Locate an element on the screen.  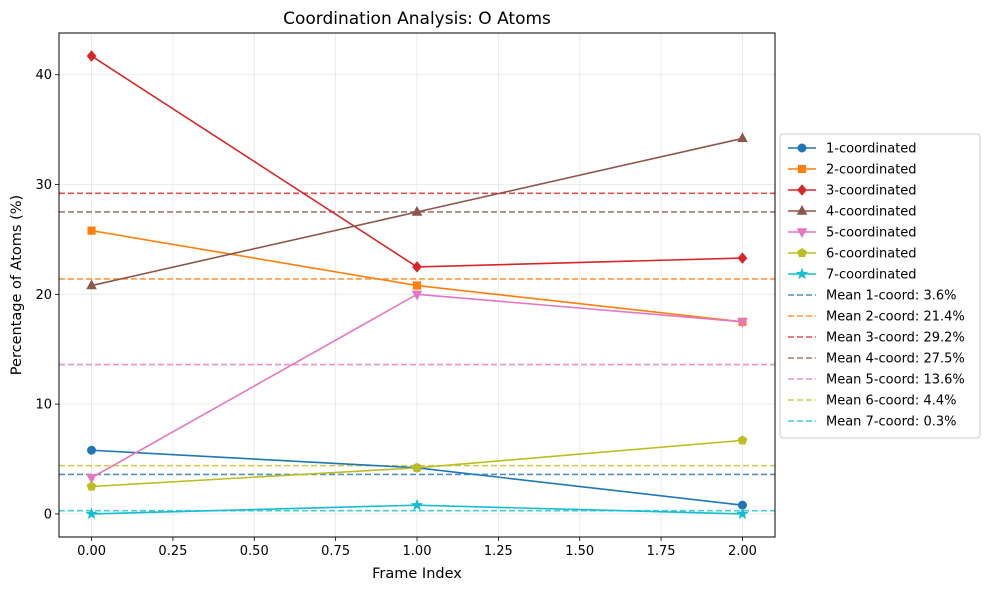
chart-title: Coordination Analysis: O Atoms is located at coordinates (417, 19).